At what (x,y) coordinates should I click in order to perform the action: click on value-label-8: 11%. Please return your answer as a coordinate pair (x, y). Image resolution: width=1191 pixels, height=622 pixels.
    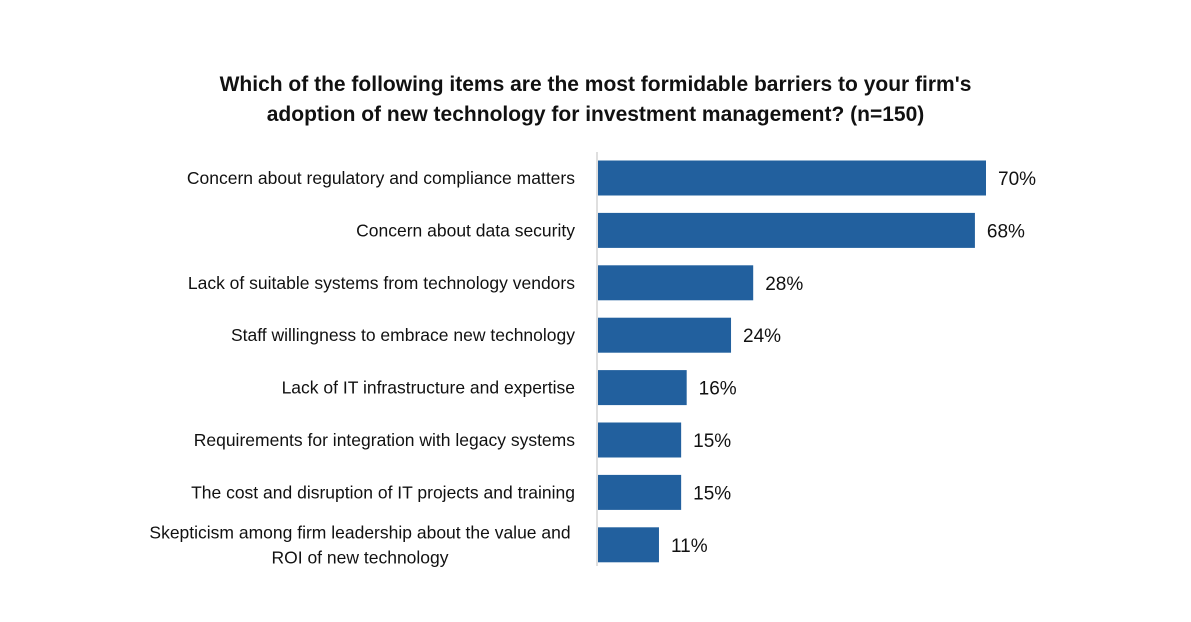
    Looking at the image, I should click on (689, 546).